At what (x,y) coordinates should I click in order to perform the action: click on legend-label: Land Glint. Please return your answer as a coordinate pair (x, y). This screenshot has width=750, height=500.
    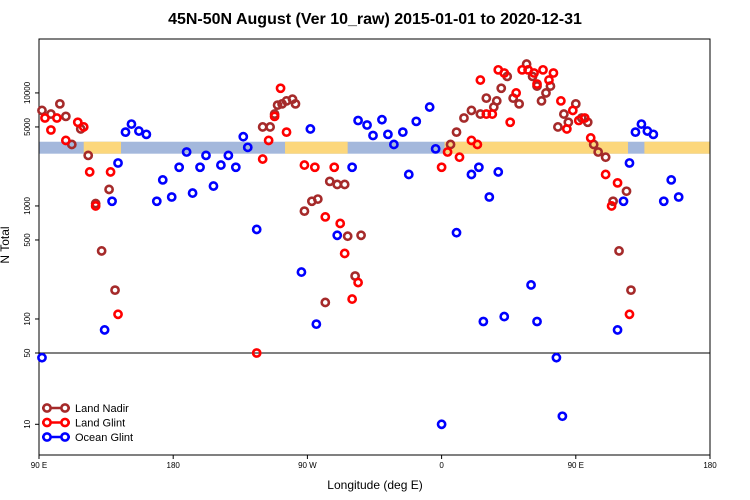
    Looking at the image, I should click on (100, 424).